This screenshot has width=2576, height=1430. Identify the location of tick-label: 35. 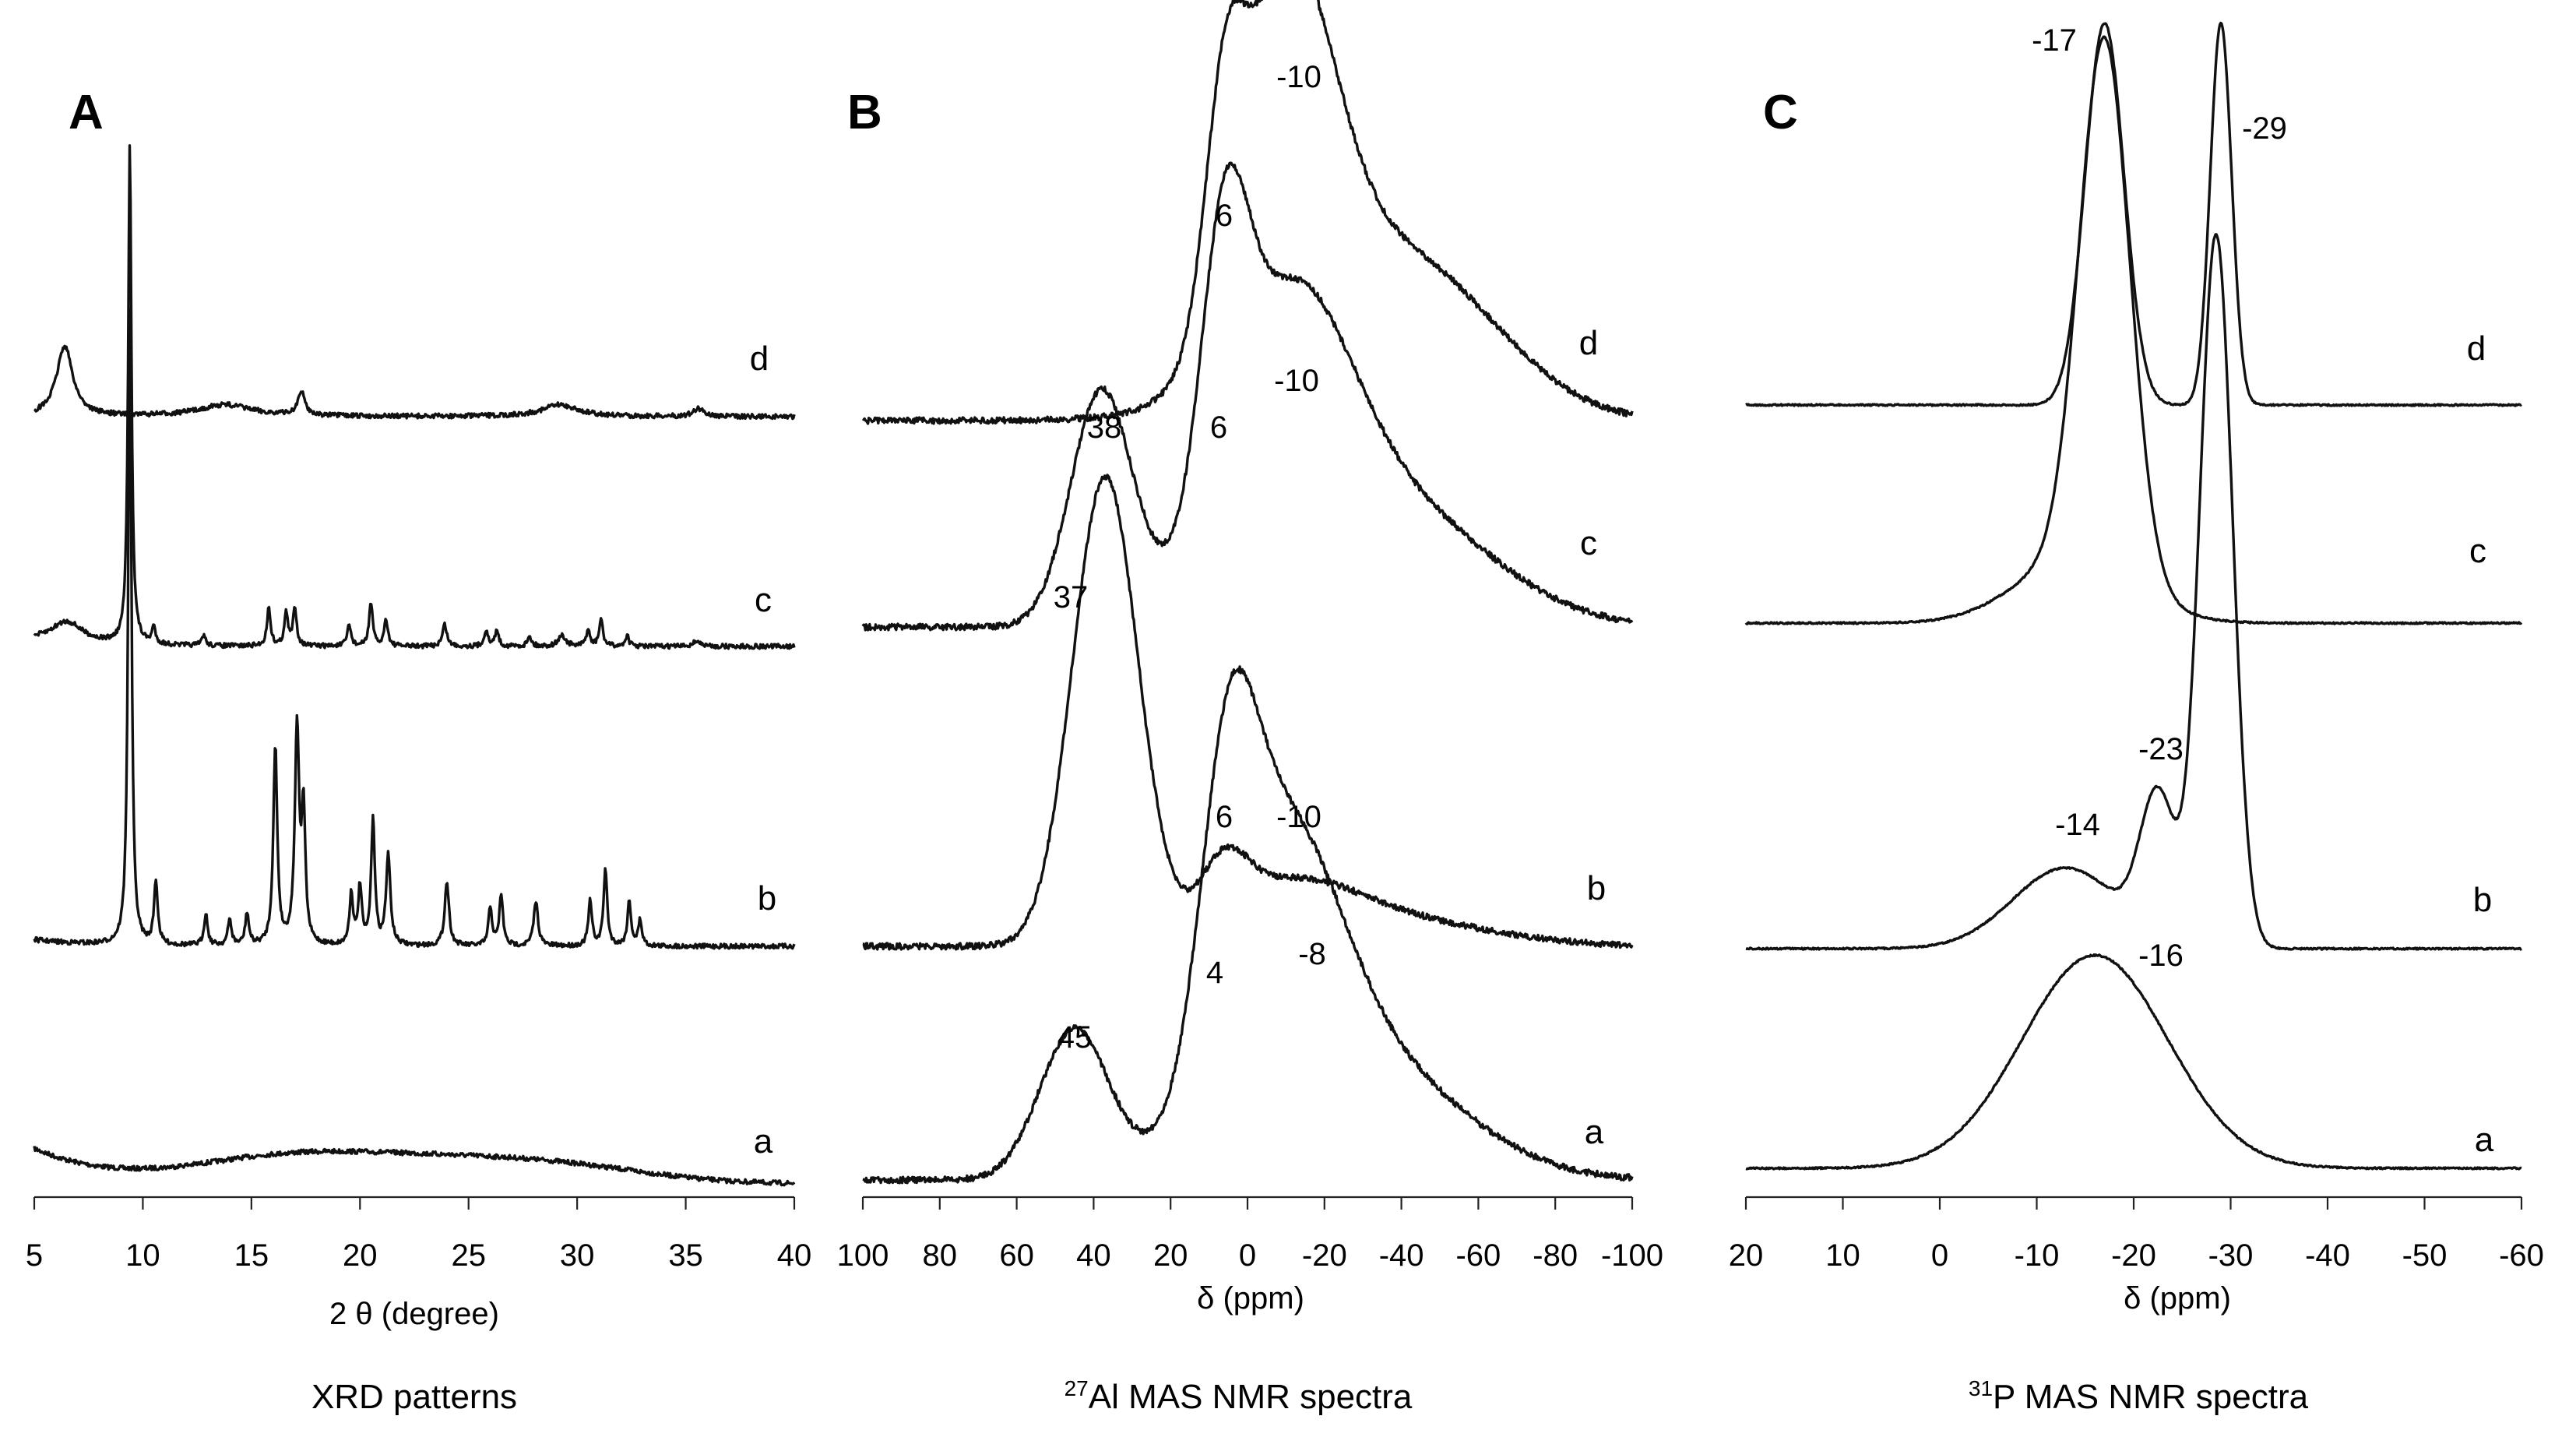
(685, 1255).